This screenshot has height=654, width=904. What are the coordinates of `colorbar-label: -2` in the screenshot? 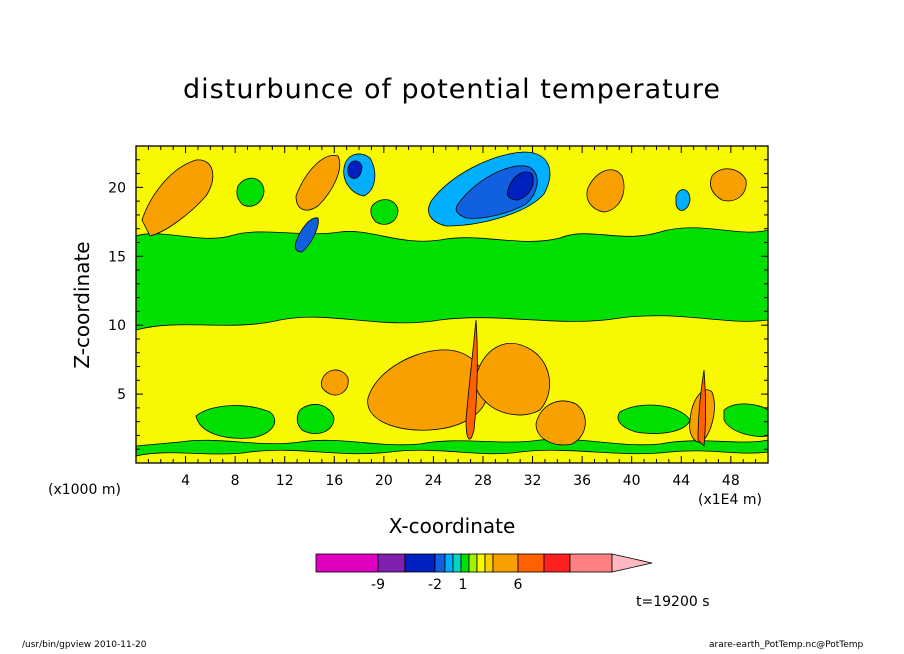 It's located at (435, 585).